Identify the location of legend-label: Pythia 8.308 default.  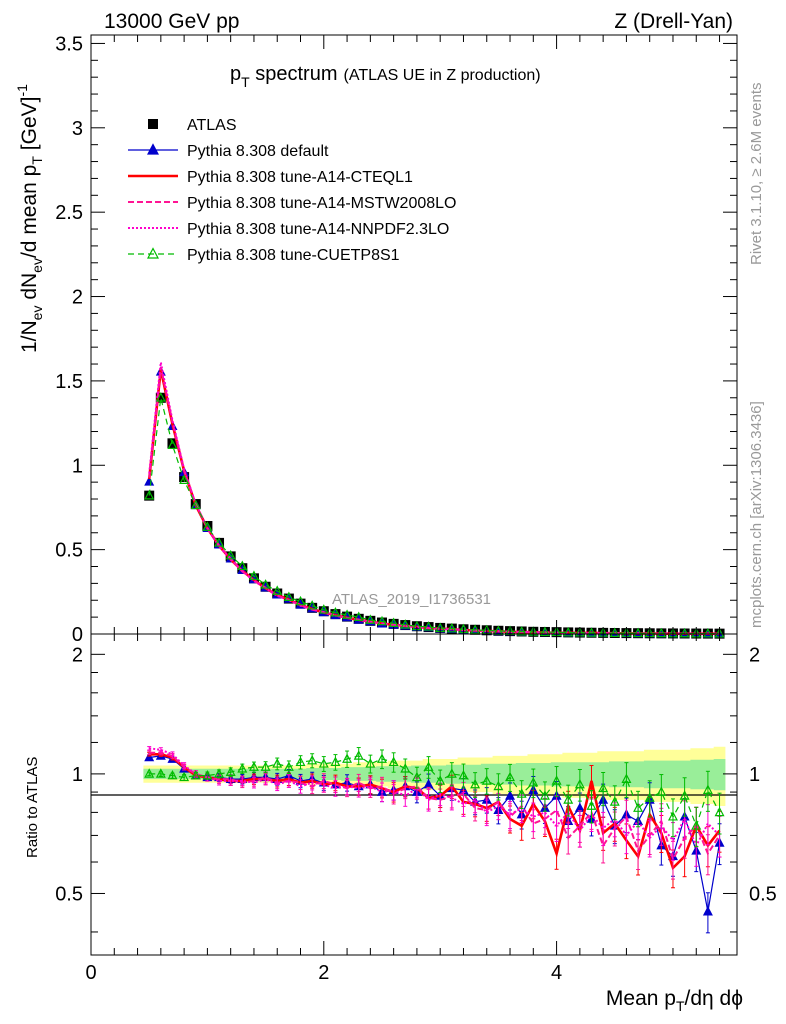
(258, 151).